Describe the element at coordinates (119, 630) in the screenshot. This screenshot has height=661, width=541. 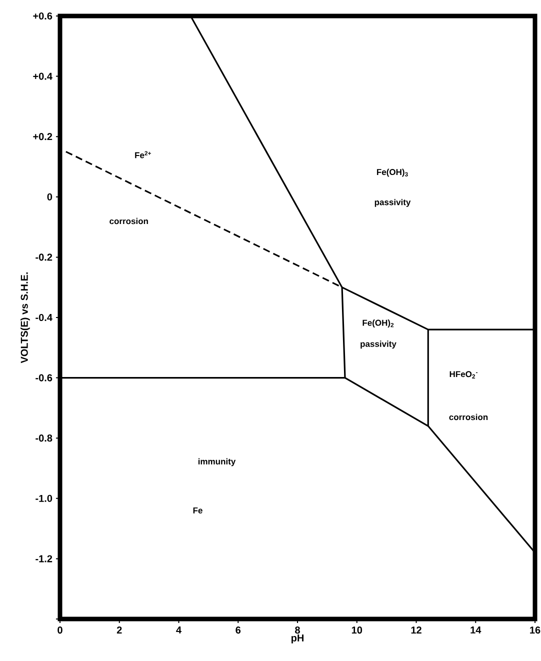
I see `x-tick-label: 2` at that location.